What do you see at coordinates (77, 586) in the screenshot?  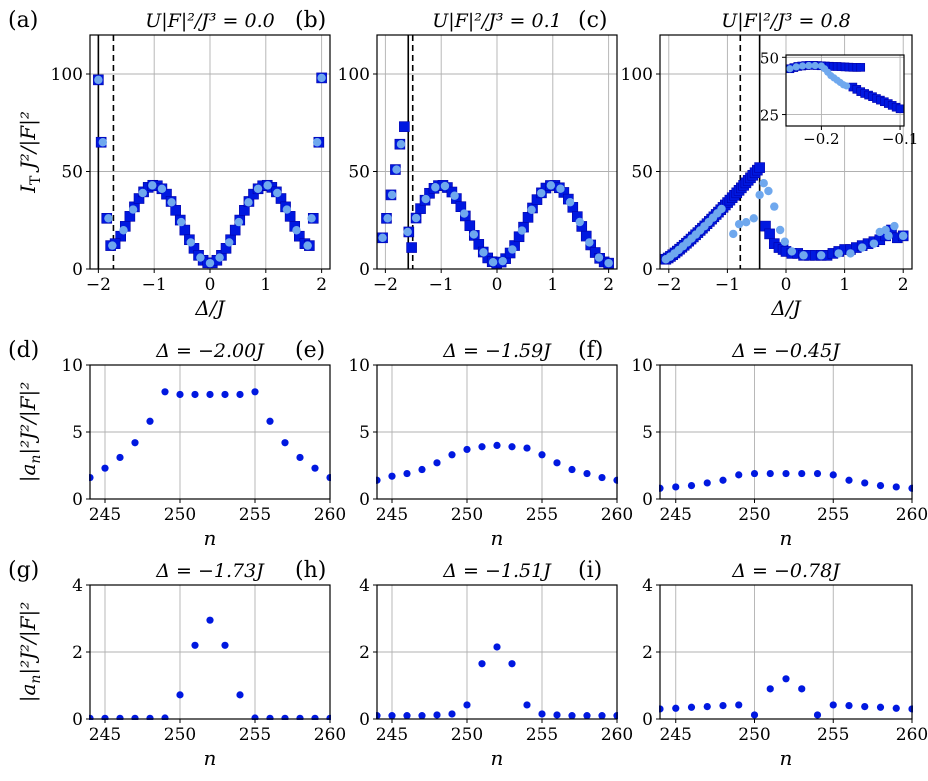 I see `y-tick-label-2: 4` at bounding box center [77, 586].